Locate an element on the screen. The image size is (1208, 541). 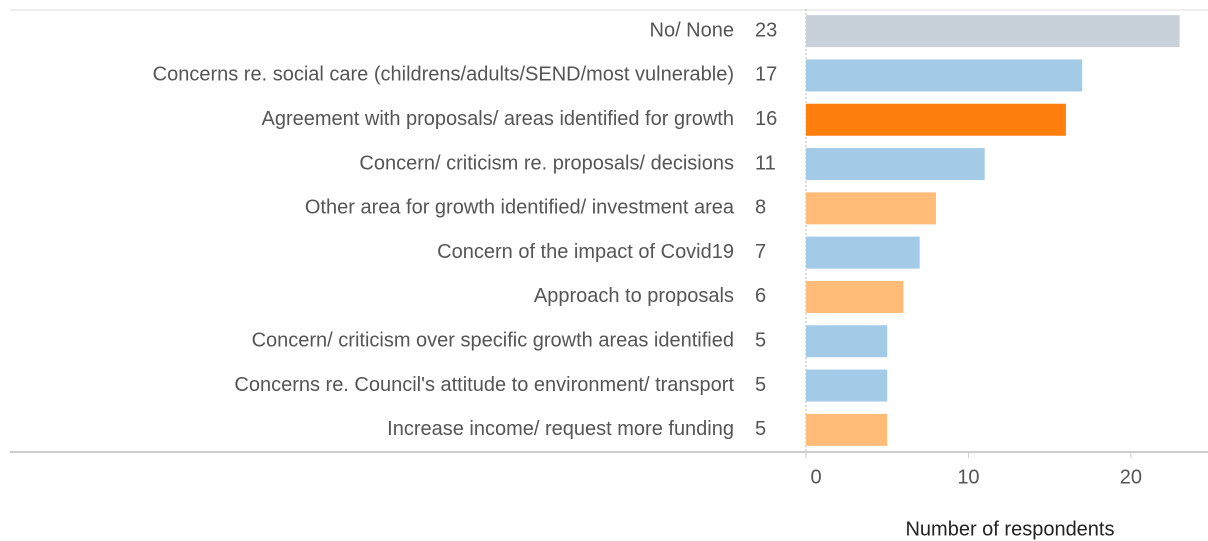
value-label: 23 is located at coordinates (766, 30).